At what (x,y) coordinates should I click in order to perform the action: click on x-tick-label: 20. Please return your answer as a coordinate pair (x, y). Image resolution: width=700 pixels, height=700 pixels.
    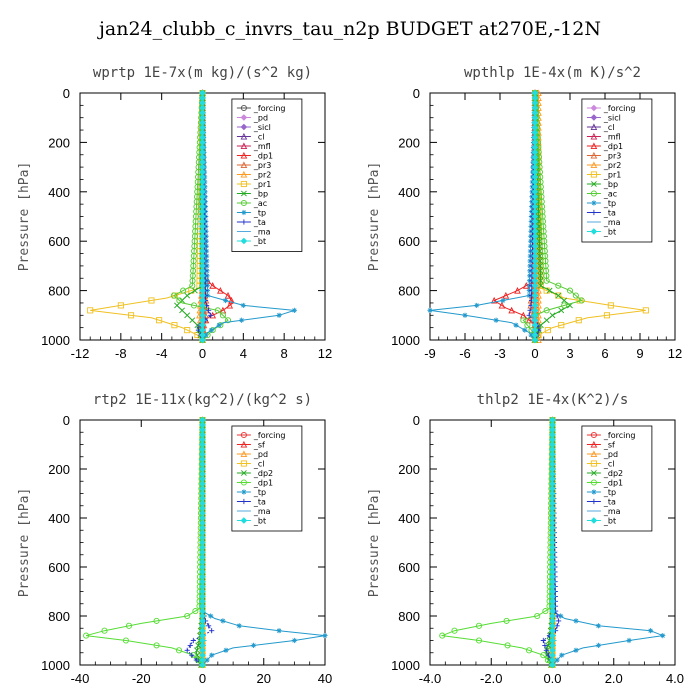
    Looking at the image, I should click on (264, 678).